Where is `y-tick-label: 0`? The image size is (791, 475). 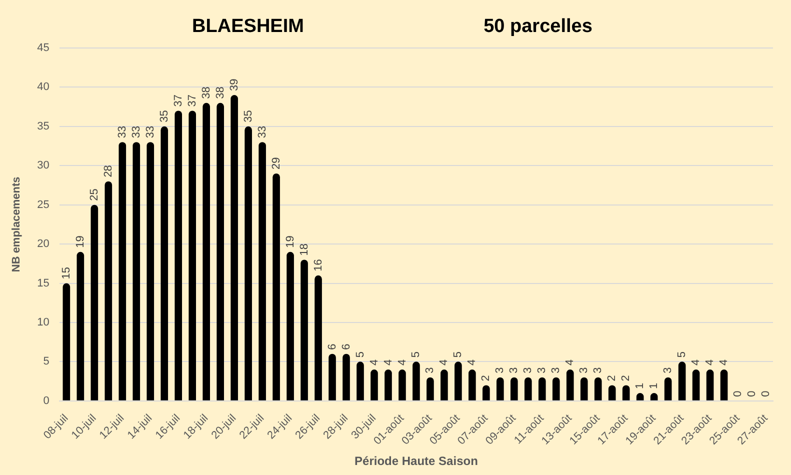 y-tick-label: 0 is located at coordinates (46, 400).